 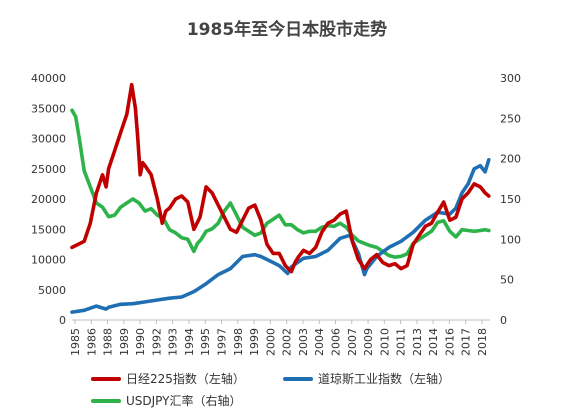 What do you see at coordinates (48, 260) in the screenshot?
I see `y-left-tick-label: 10000` at bounding box center [48, 260].